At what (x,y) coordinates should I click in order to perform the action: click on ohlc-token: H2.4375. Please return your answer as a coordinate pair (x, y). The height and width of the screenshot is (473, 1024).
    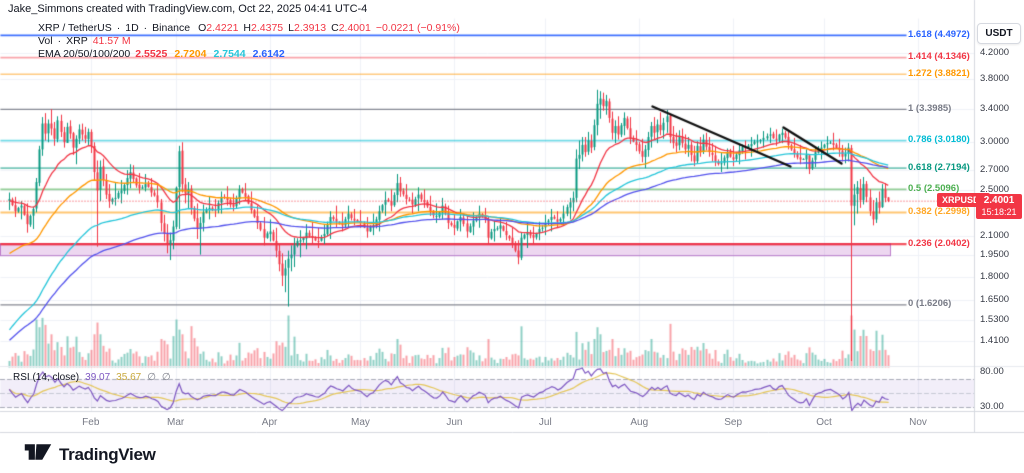
    Looking at the image, I should click on (263, 28).